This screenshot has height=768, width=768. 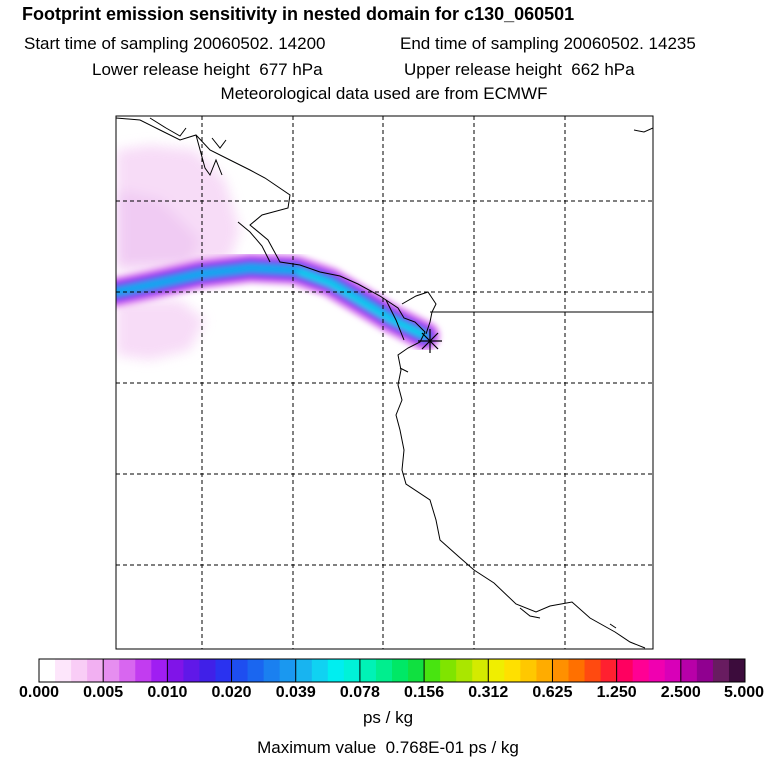 I want to click on colorbar-tick-label: 2.500, so click(x=680, y=692).